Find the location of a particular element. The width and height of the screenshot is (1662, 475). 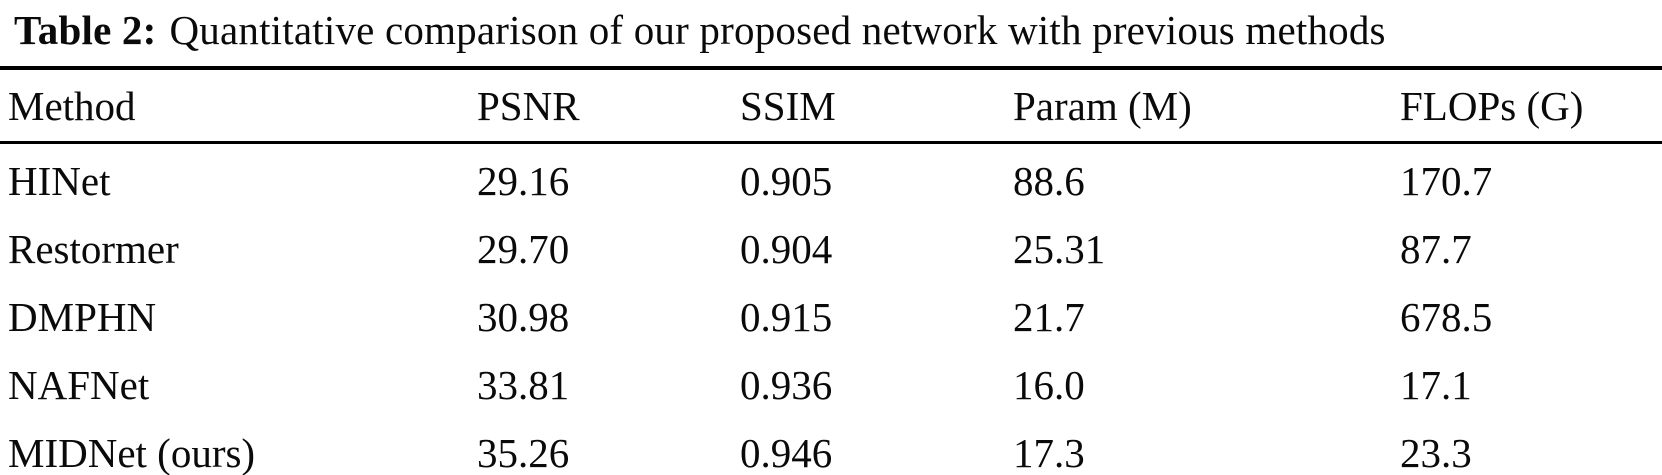

cell-ssim: 0.904 is located at coordinates (786, 248).